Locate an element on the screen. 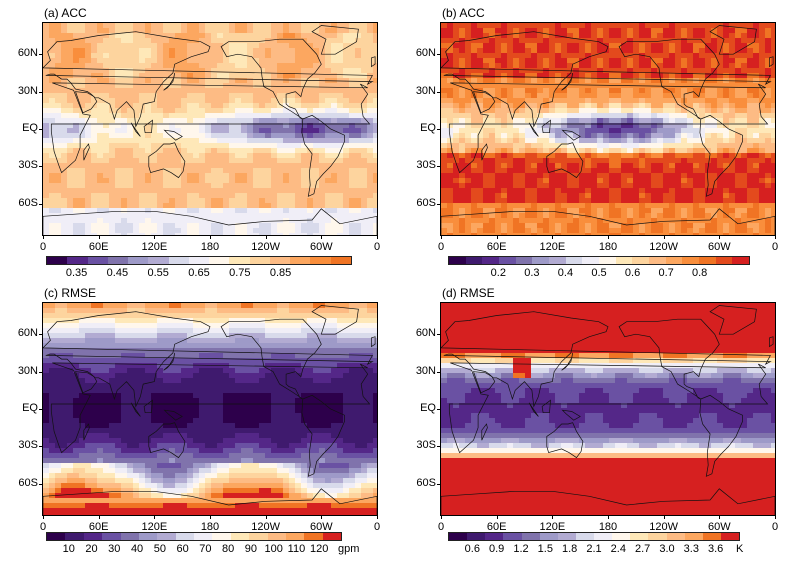 The height and width of the screenshot is (561, 788). panel-title: (b) ACC is located at coordinates (463, 13).